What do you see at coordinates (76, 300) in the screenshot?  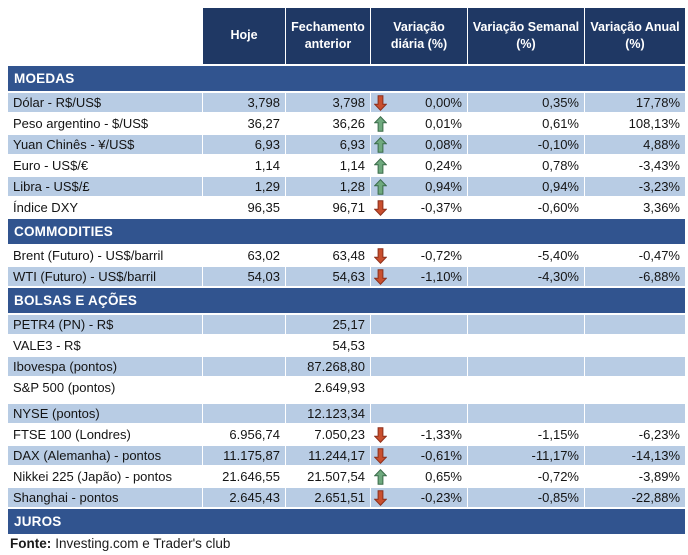 I see `section-title: BOLSAS E AÇÕES` at bounding box center [76, 300].